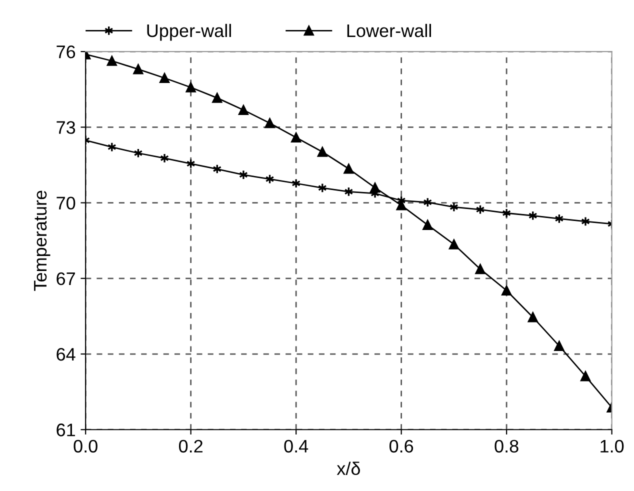  I want to click on y-tick-label: 64, so click(66, 354).